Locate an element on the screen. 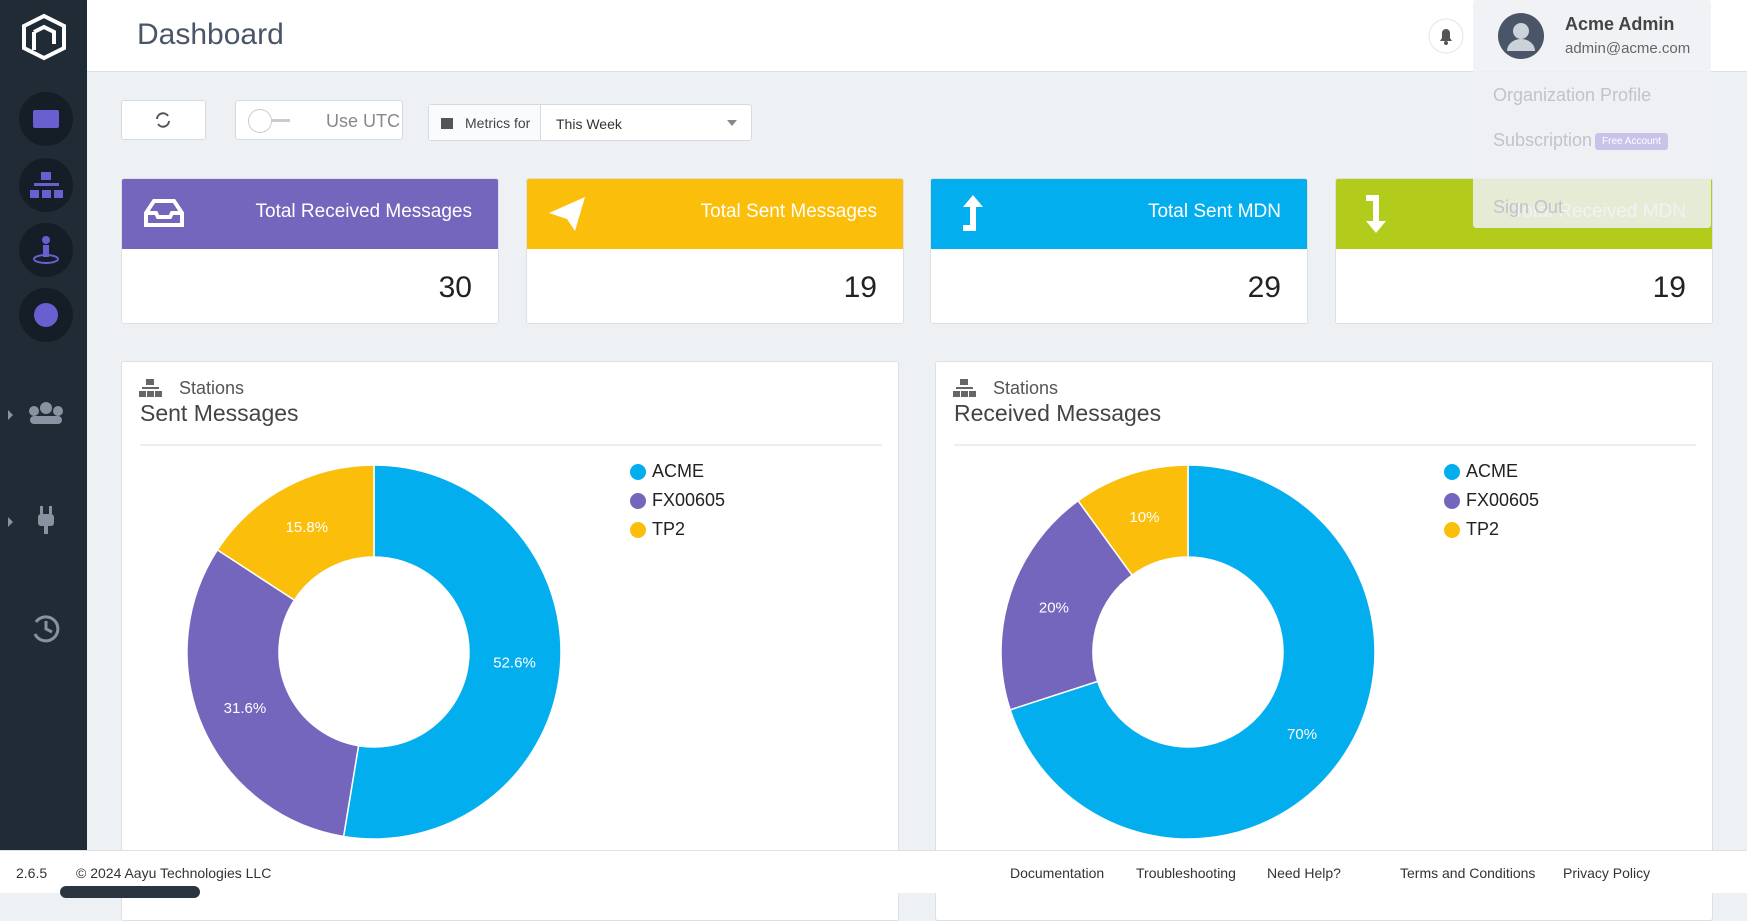 This screenshot has width=1747, height=921. stat-card: Total Sent MDN 29 is located at coordinates (1119, 251).